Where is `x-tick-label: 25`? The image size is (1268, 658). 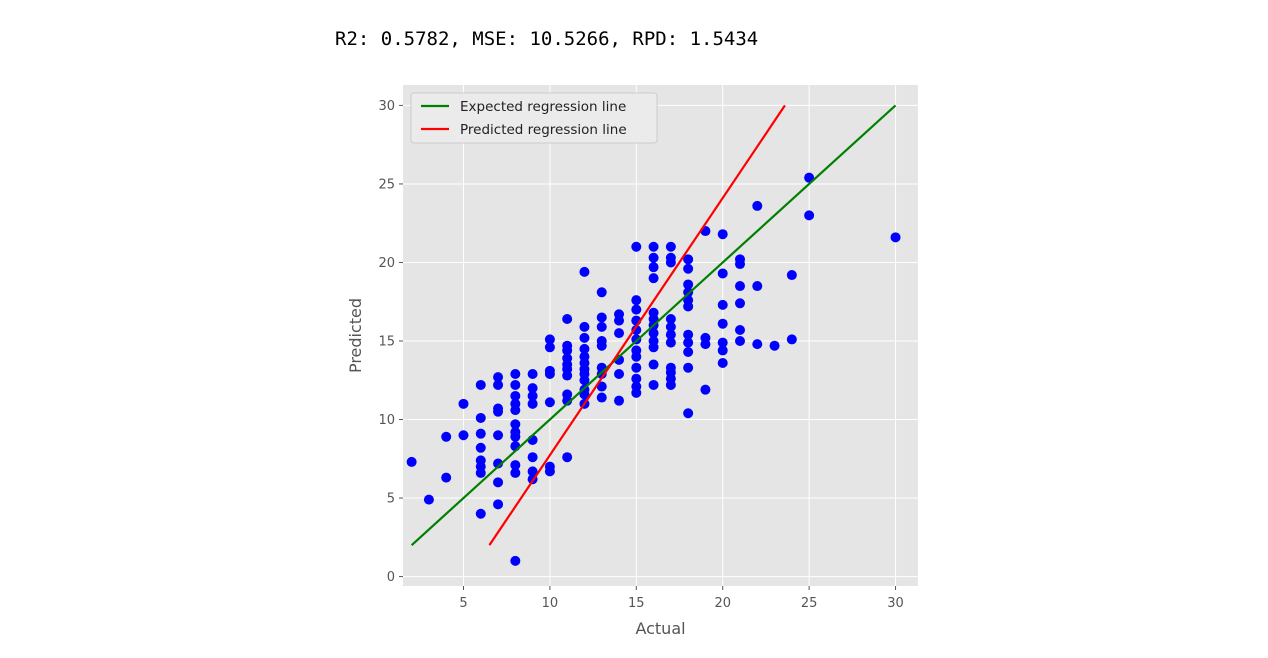
x-tick-label: 25 is located at coordinates (809, 603).